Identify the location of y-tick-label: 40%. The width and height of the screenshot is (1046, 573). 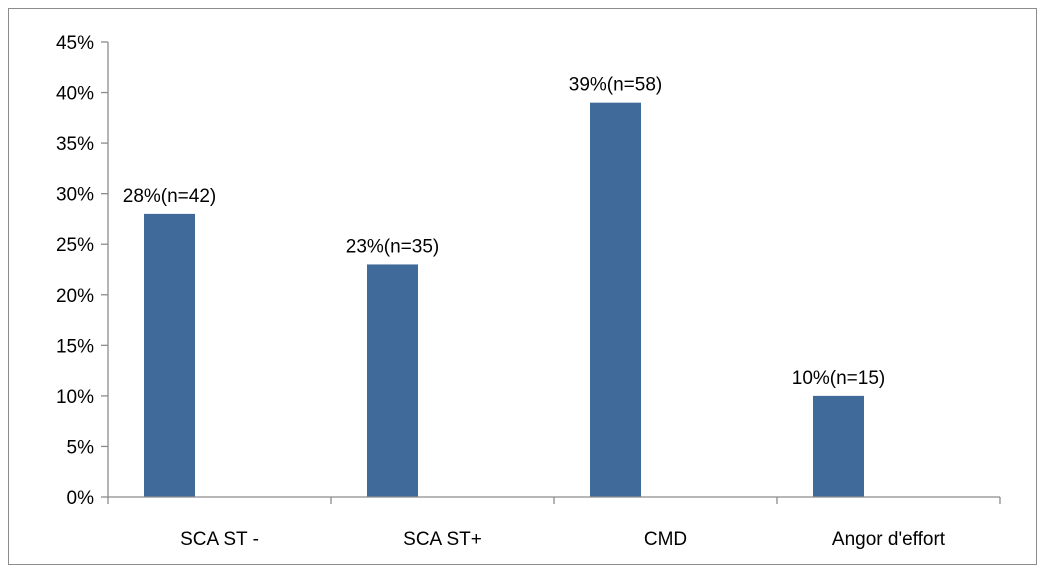
(75, 94).